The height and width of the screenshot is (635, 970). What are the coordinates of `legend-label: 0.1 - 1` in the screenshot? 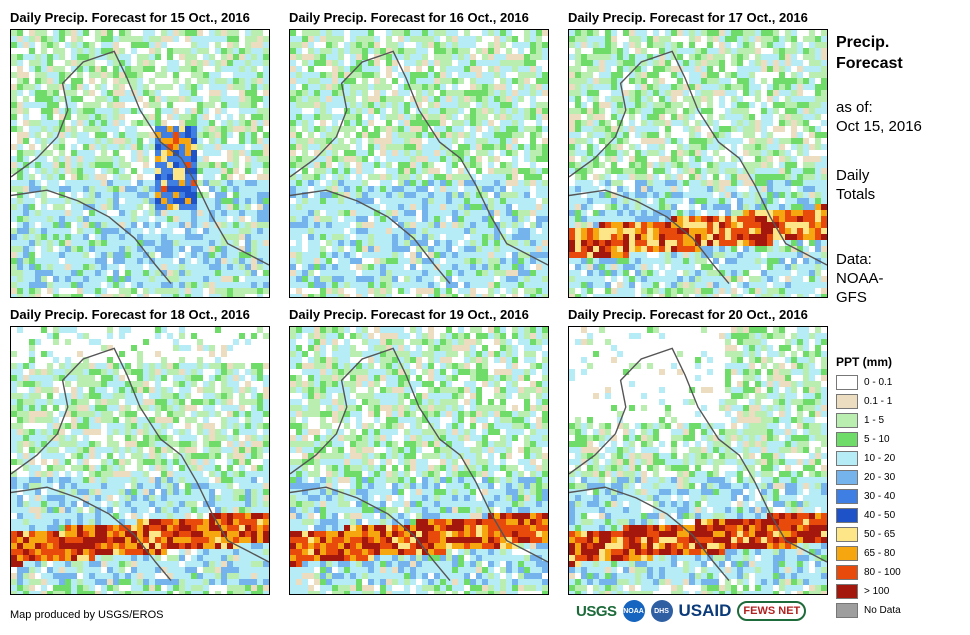 It's located at (878, 401).